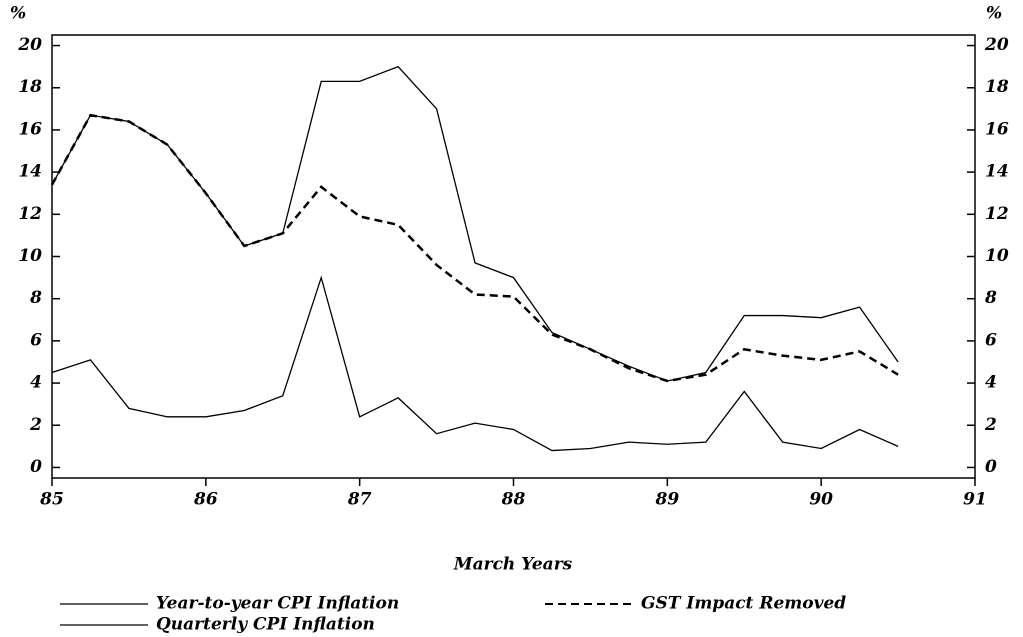 The image size is (1023, 637). What do you see at coordinates (997, 214) in the screenshot?
I see `y2-tick-label: 12` at bounding box center [997, 214].